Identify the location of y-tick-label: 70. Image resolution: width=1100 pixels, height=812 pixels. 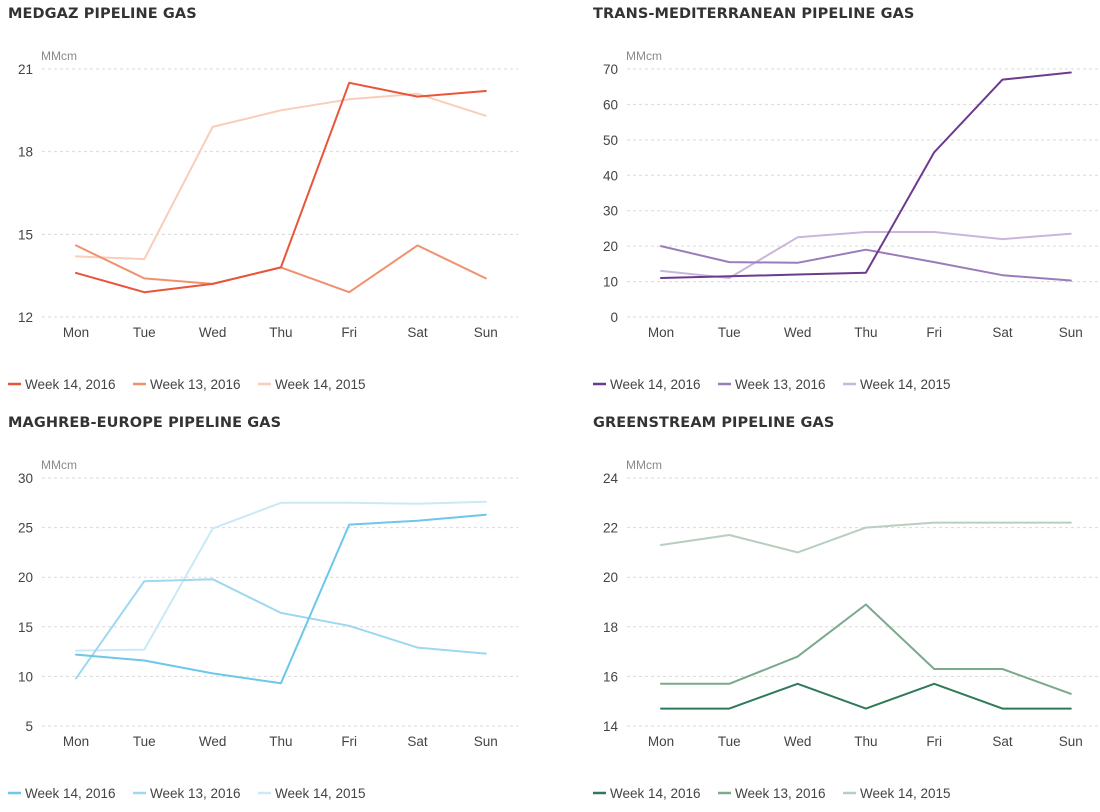
(610, 69).